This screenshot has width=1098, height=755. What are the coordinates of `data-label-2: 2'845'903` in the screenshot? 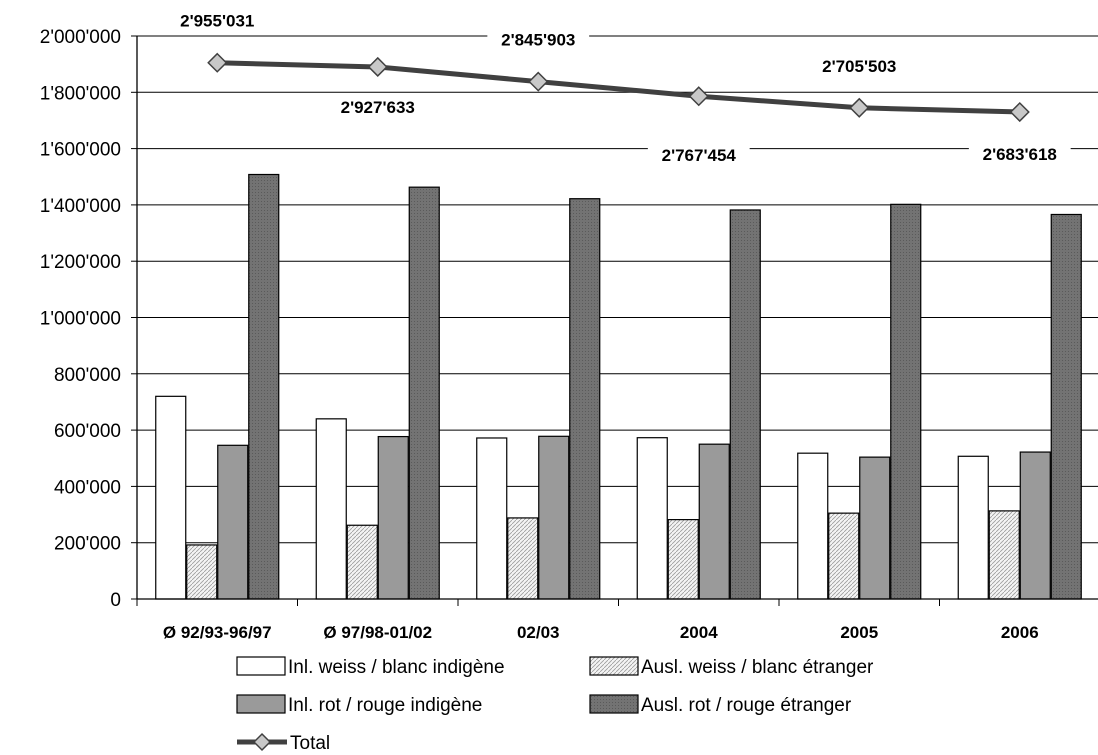 It's located at (538, 40).